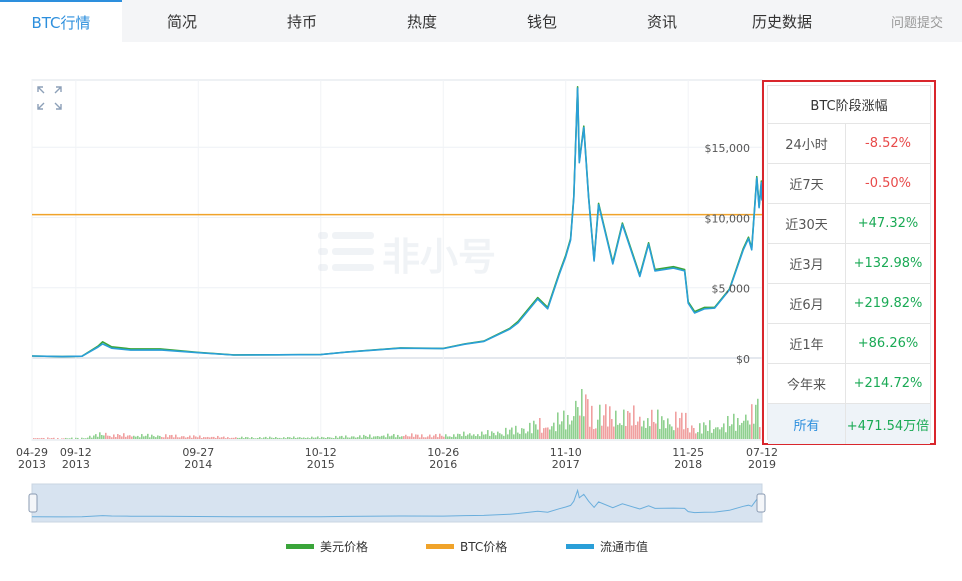 The image size is (962, 581). I want to click on navigator-right-handle, so click(761, 503).